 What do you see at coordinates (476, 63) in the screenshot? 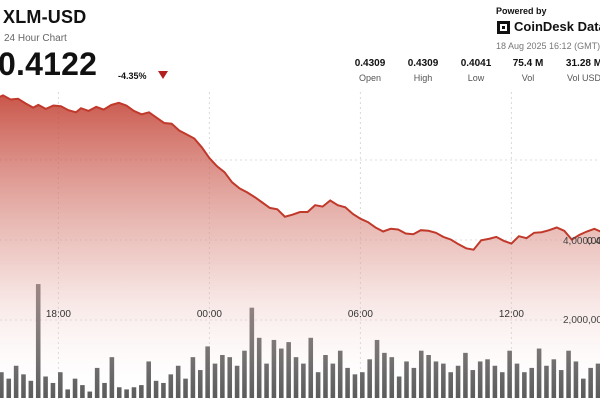
I see `stat-value: 0.4041` at bounding box center [476, 63].